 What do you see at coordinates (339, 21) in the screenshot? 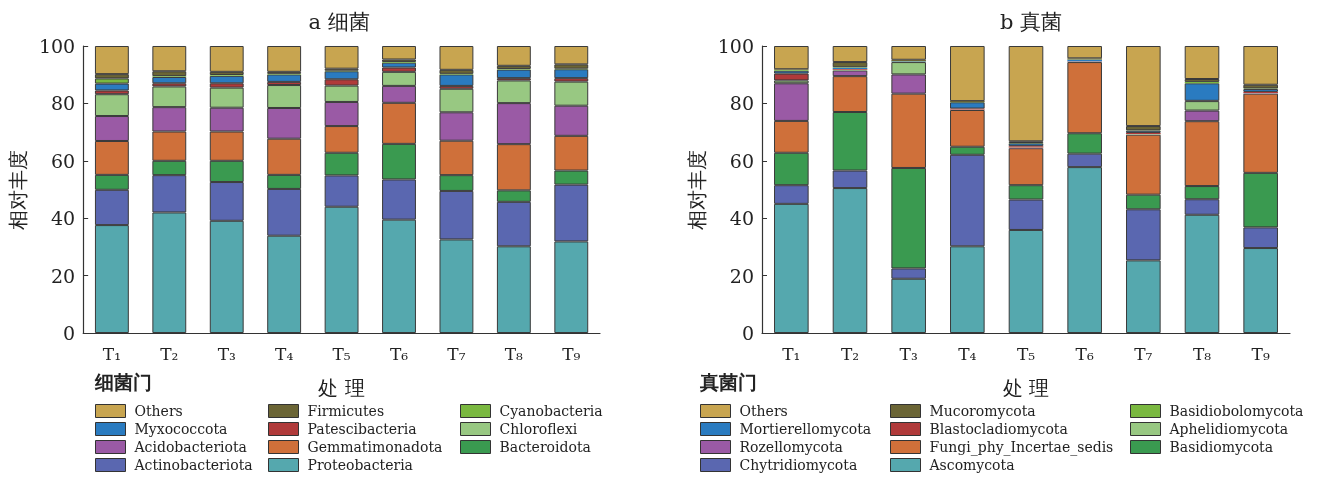
I see `chart-title: a 细菌` at bounding box center [339, 21].